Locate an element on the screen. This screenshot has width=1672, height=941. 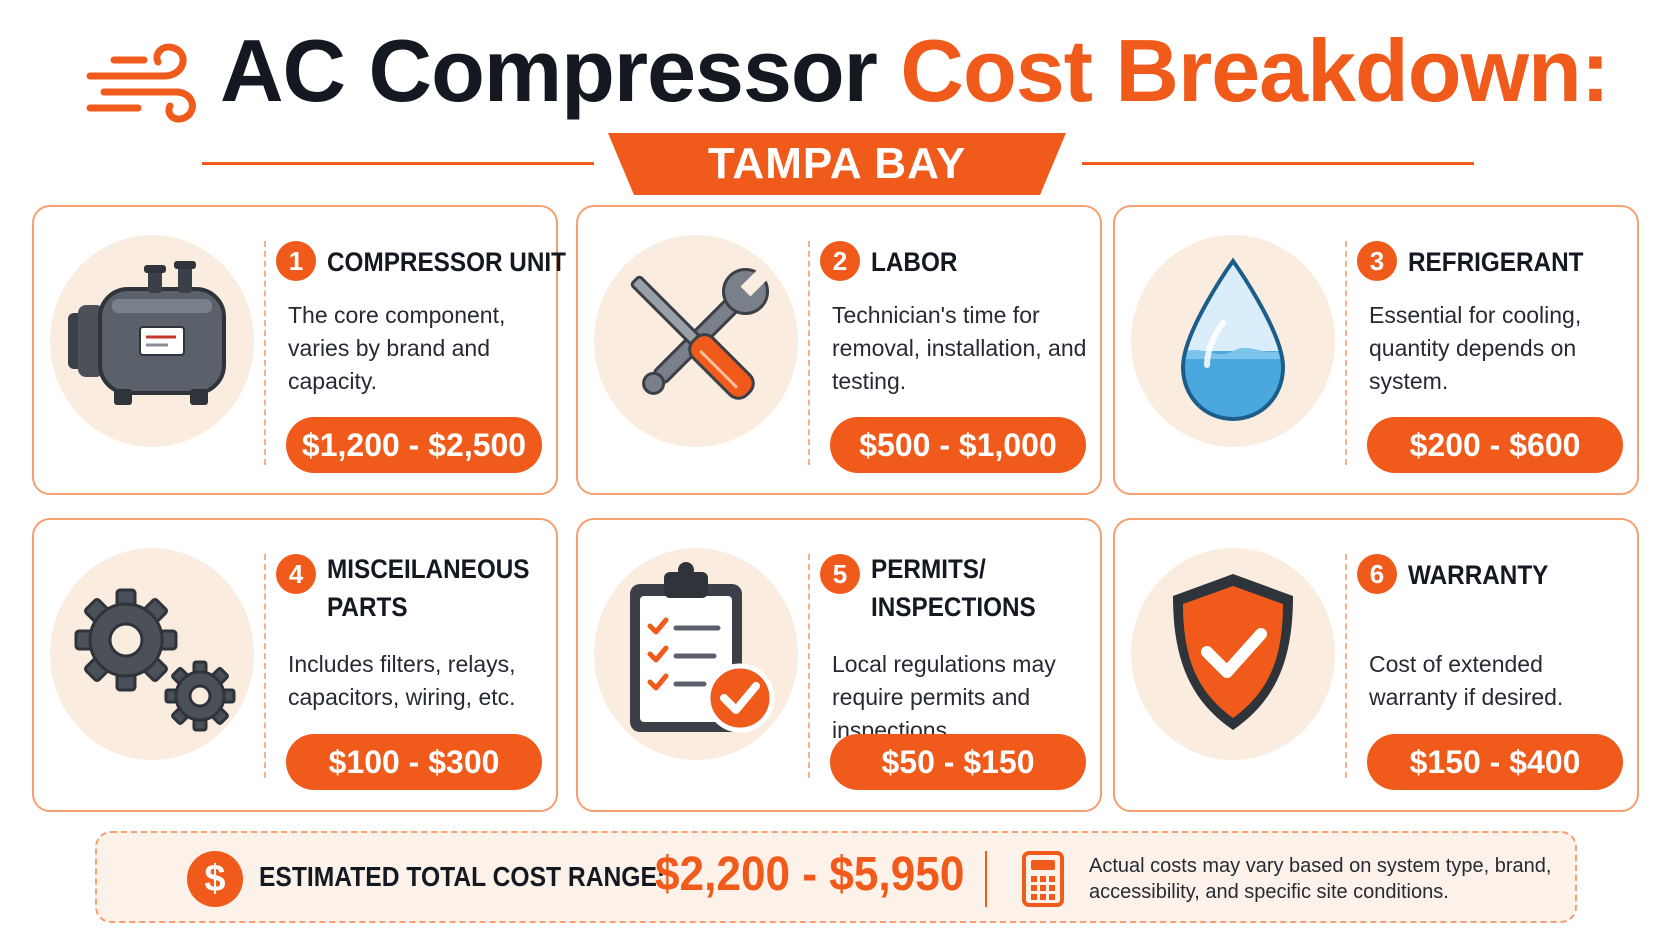
wind-icon is located at coordinates (141, 83).